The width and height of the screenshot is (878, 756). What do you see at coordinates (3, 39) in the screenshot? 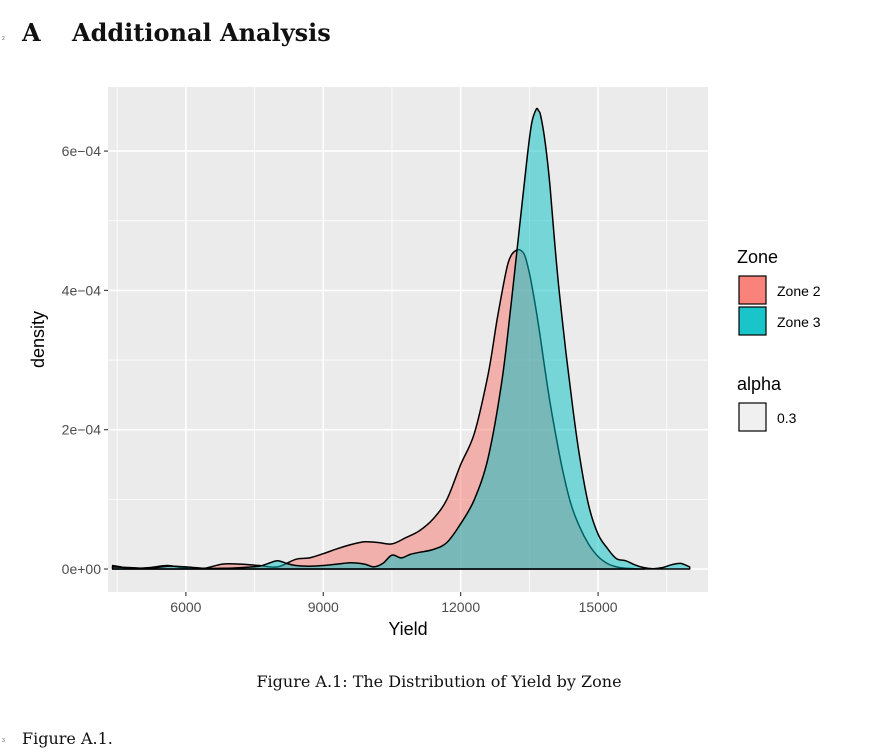
I see `line-number: 2` at bounding box center [3, 39].